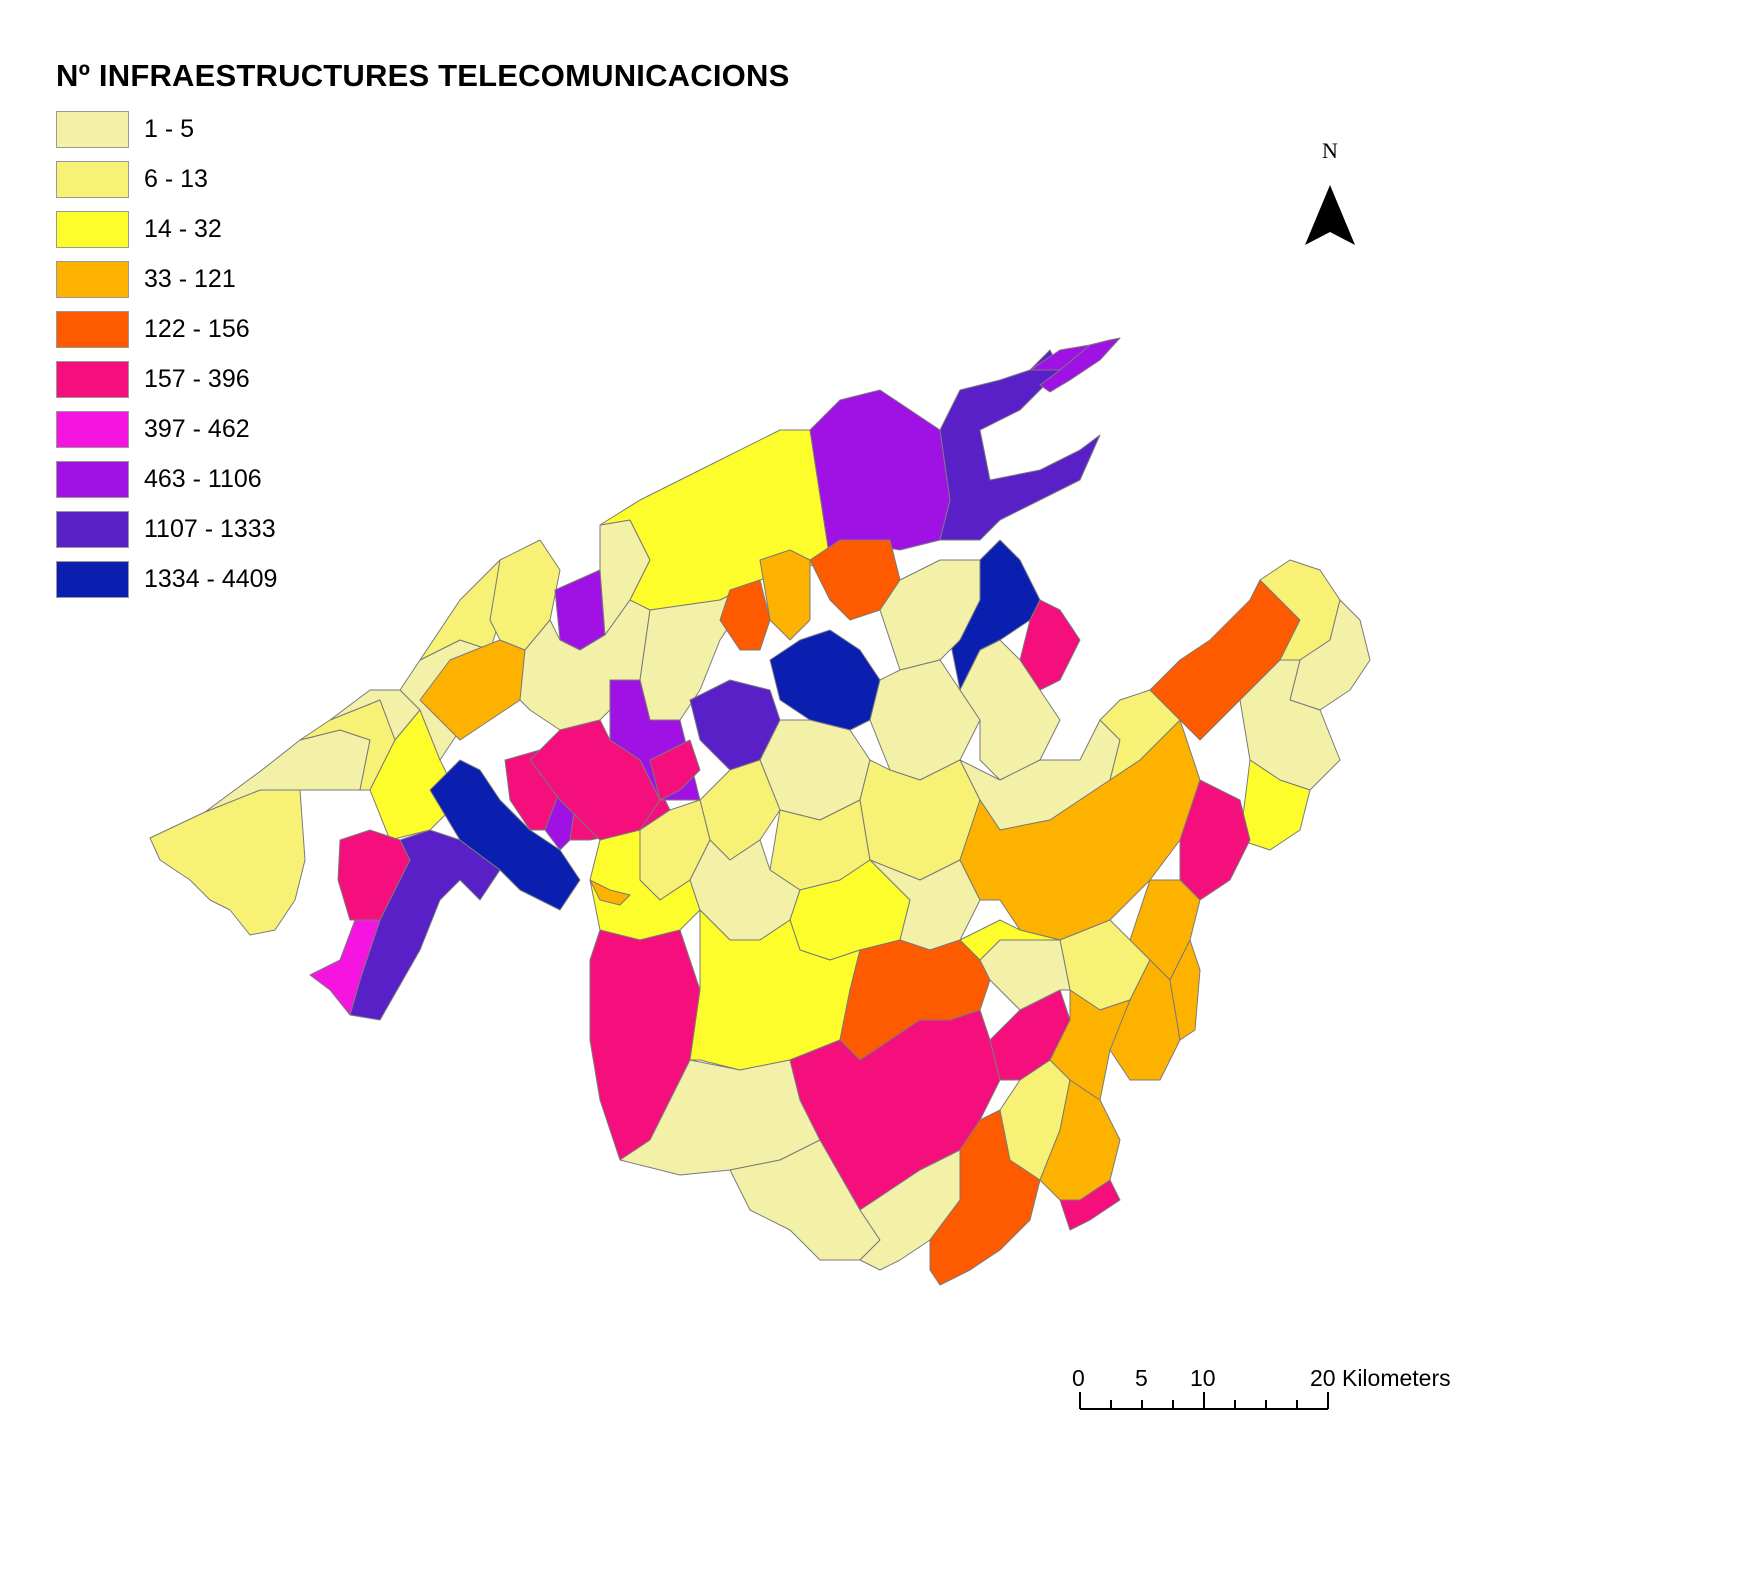 Image resolution: width=1761 pixels, height=1585 pixels. What do you see at coordinates (197, 329) in the screenshot?
I see `legend-label: 122 - 156` at bounding box center [197, 329].